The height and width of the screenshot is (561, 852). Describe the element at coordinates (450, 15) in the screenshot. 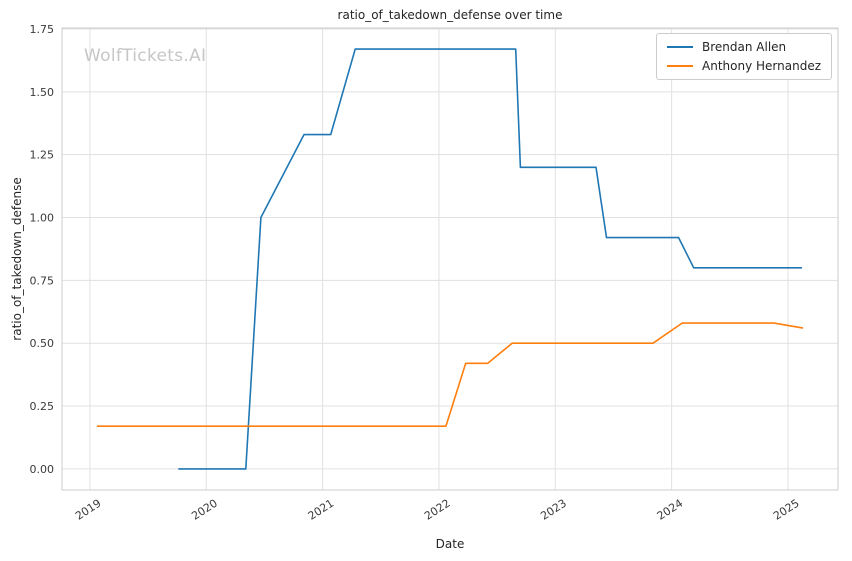

I see `chart-title: ratio_of_takedown_defense over time` at that location.